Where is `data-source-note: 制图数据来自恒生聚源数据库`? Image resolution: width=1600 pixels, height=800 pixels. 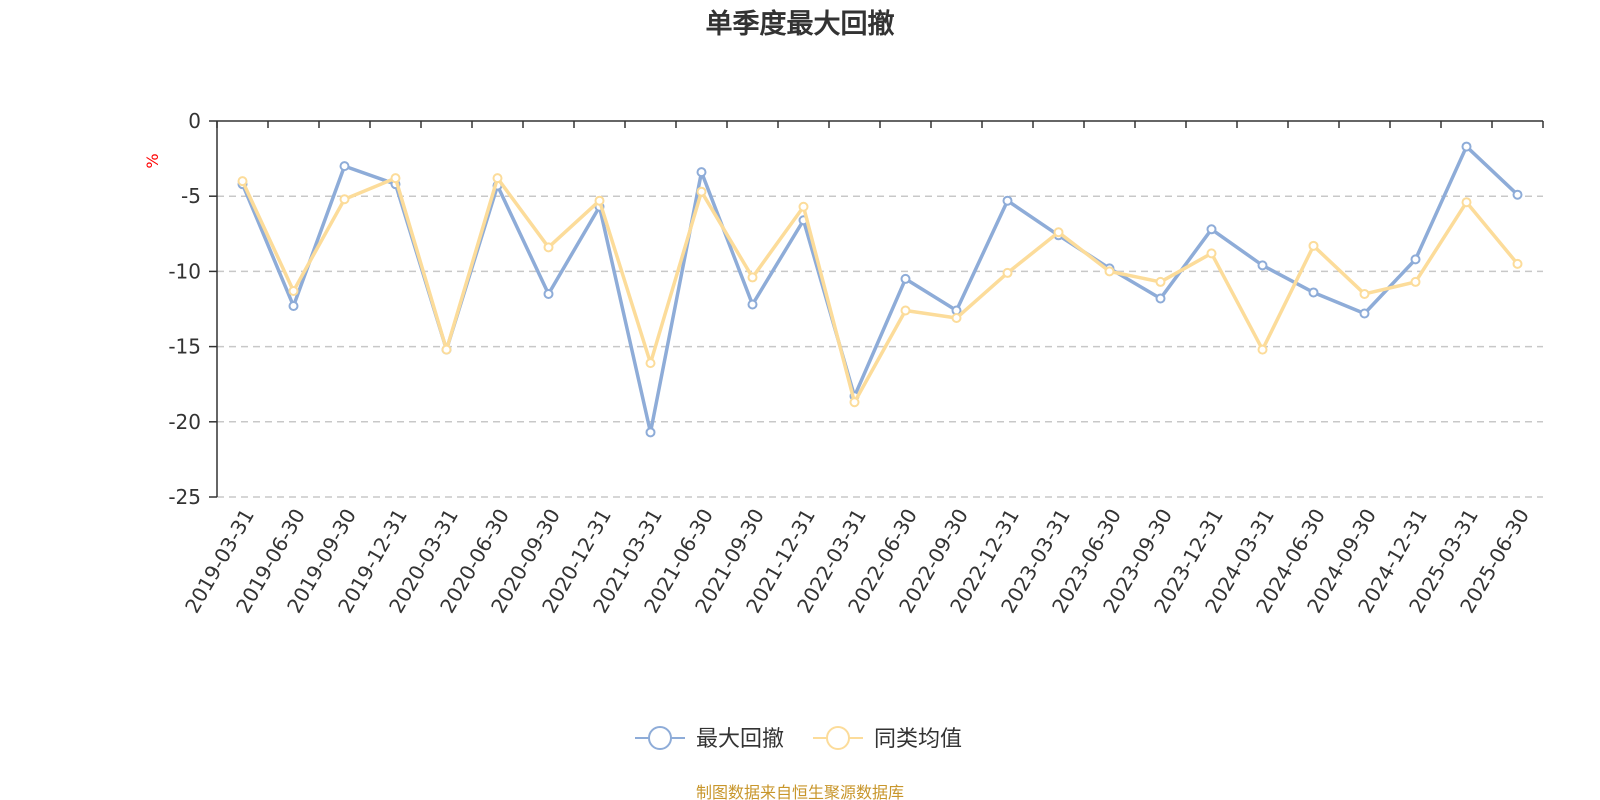 data-source-note: 制图数据来自恒生聚源数据库 is located at coordinates (800, 791).